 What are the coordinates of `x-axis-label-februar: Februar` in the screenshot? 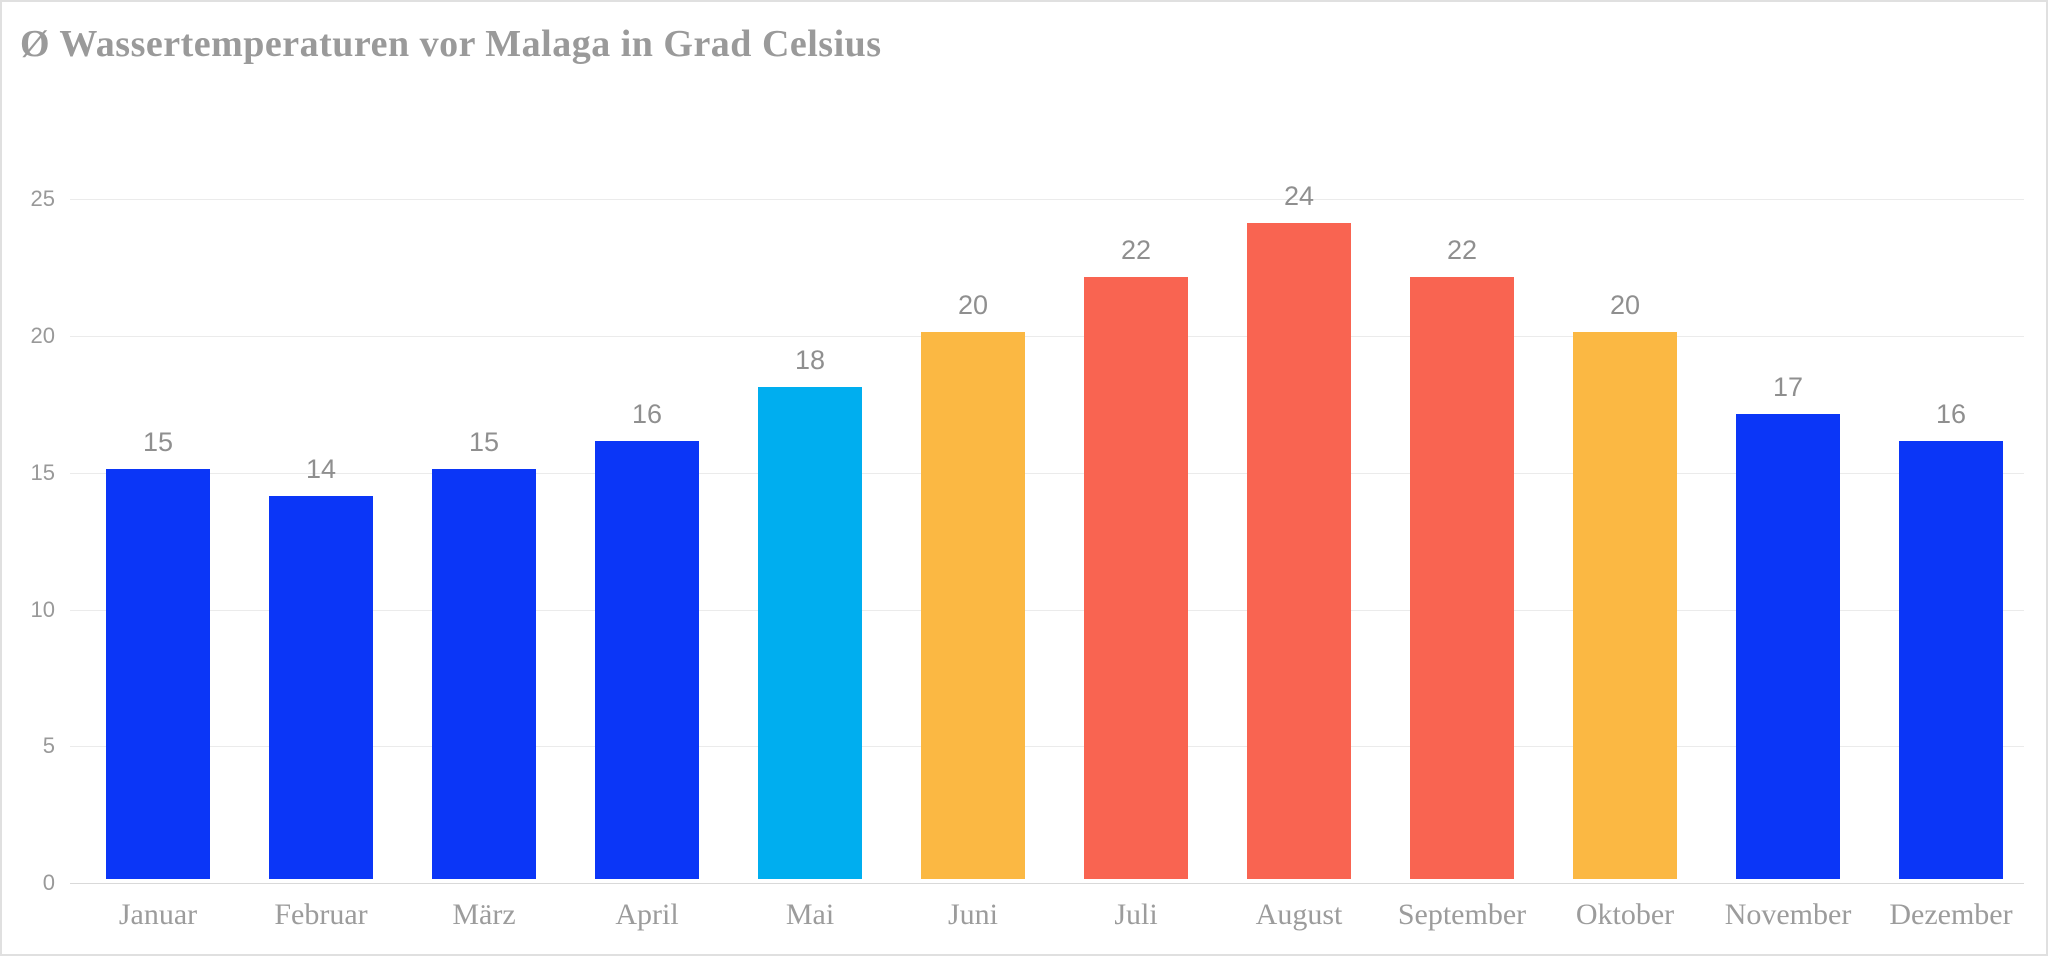 It's located at (321, 914).